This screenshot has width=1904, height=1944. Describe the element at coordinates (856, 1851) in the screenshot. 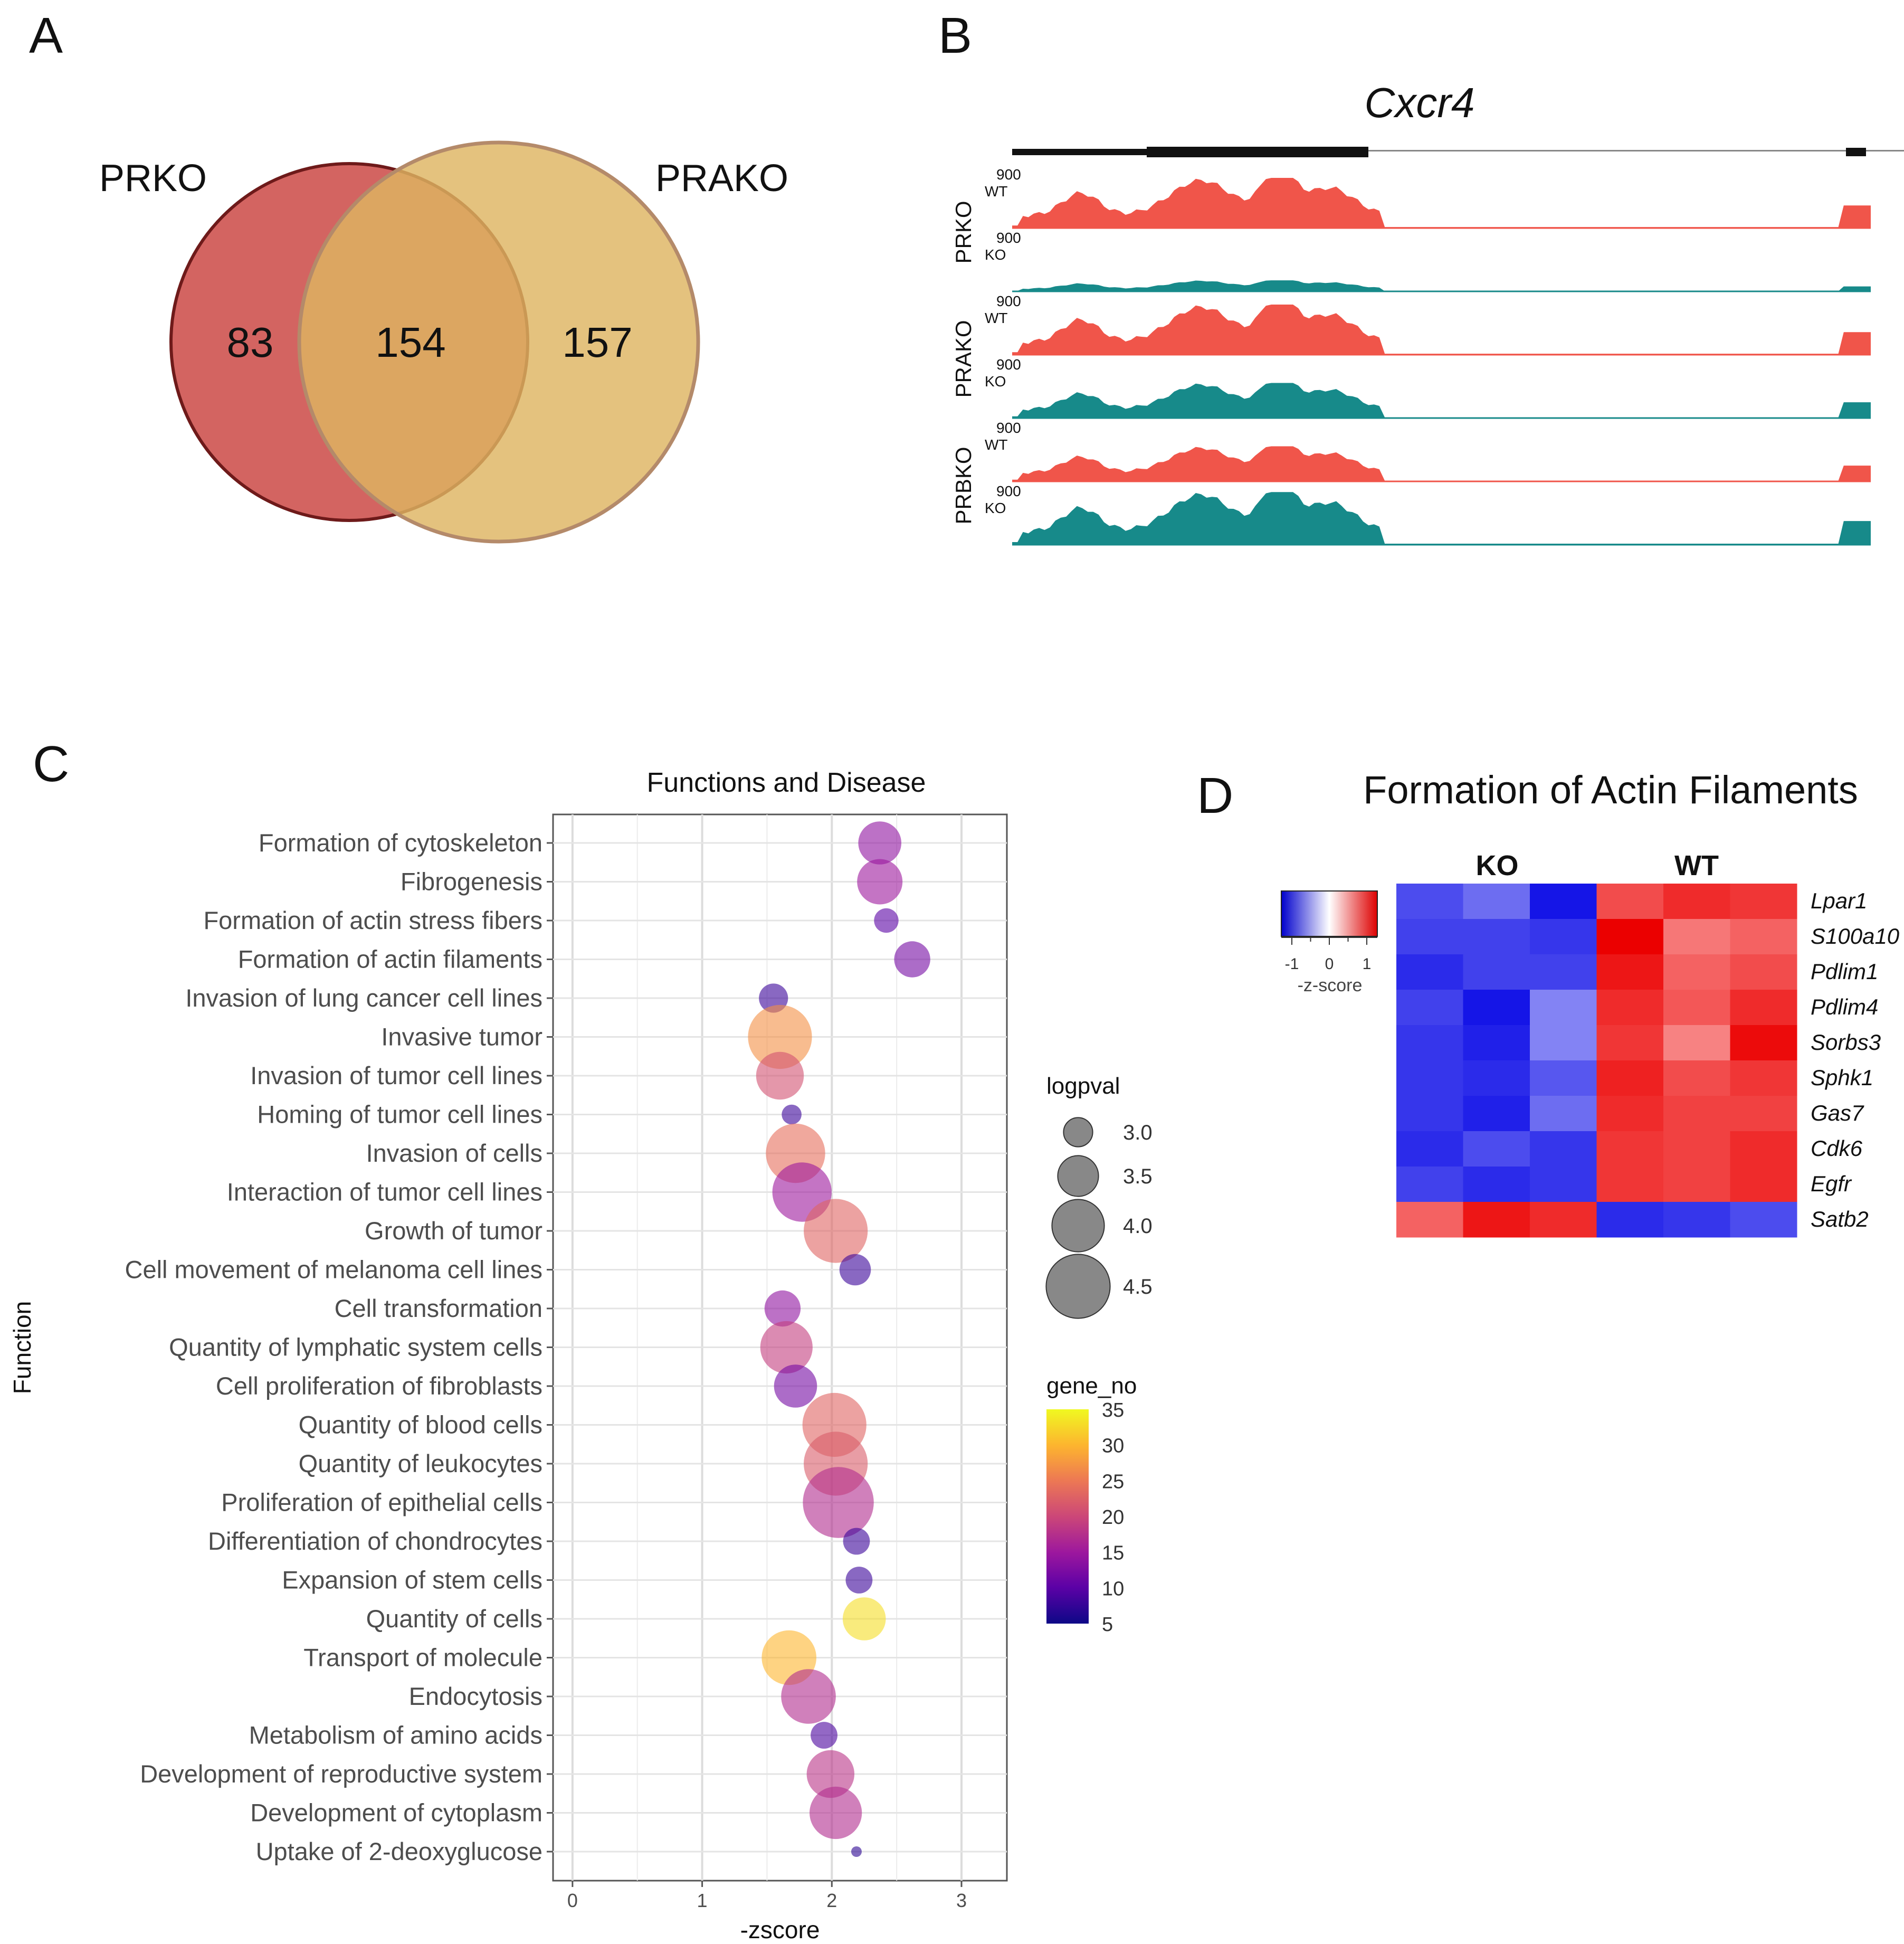

I see `point-uptake-of-2-deoxyglucose` at that location.